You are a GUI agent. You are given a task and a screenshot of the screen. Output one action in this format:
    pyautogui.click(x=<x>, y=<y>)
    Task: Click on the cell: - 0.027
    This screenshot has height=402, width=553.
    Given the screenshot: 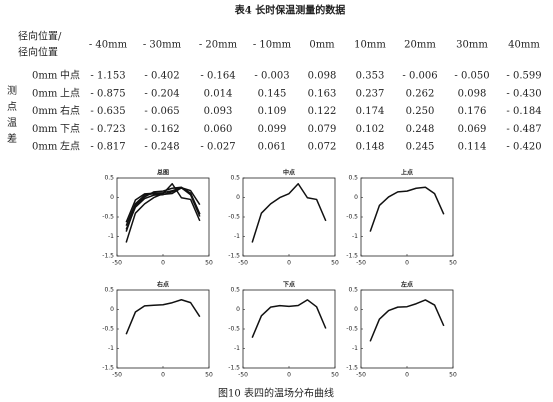 What is the action you would take?
    pyautogui.click(x=217, y=147)
    